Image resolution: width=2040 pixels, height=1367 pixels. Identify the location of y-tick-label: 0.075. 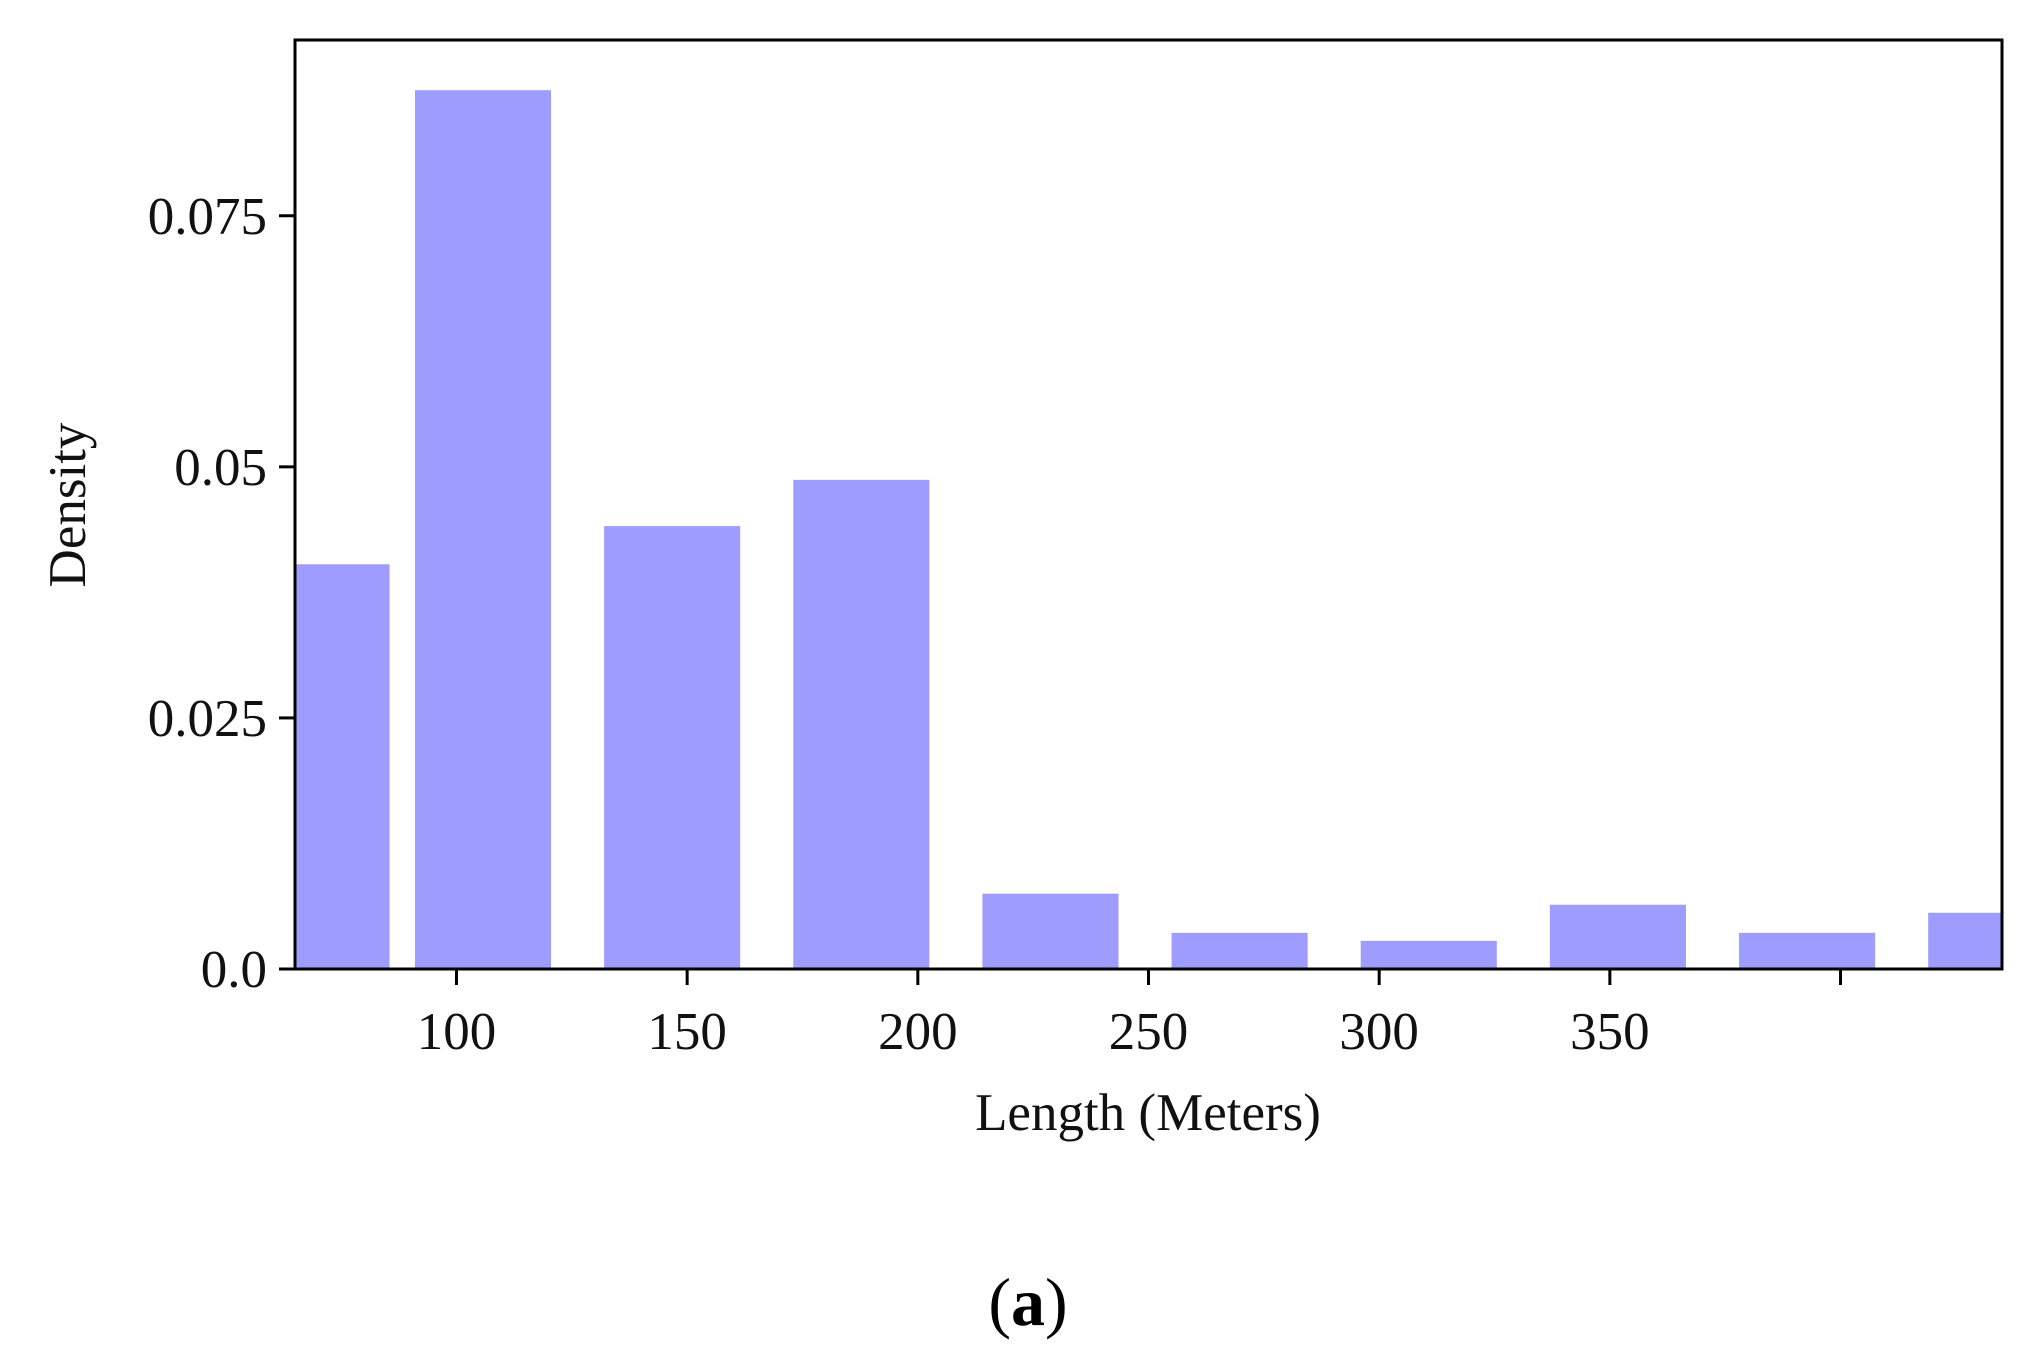
(207, 217).